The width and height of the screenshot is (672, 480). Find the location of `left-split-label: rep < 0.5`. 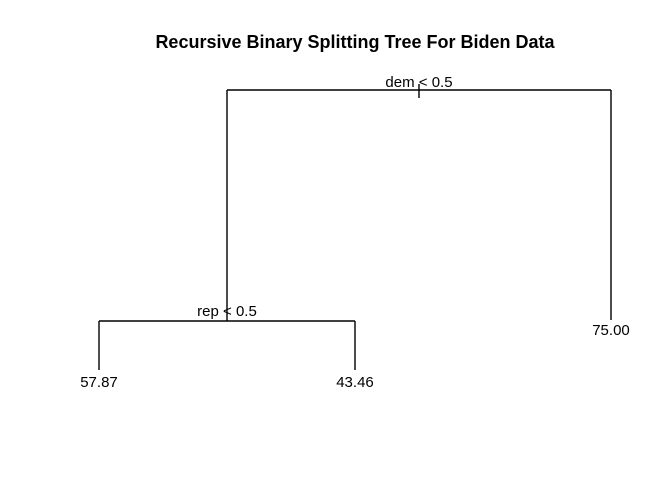

left-split-label: rep < 0.5 is located at coordinates (227, 311).